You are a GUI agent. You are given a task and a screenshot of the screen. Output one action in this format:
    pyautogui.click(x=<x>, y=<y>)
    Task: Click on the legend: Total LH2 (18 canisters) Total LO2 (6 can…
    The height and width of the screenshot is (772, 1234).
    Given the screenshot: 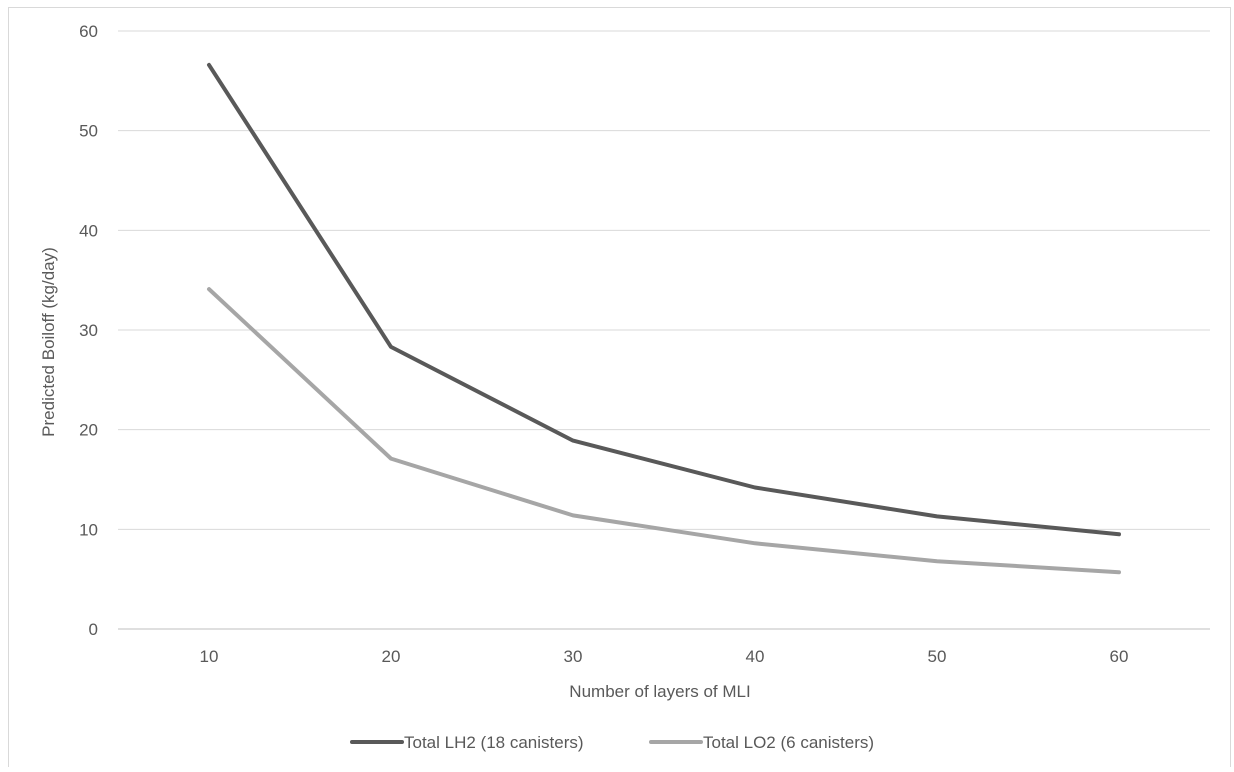 What is the action you would take?
    pyautogui.click(x=612, y=742)
    